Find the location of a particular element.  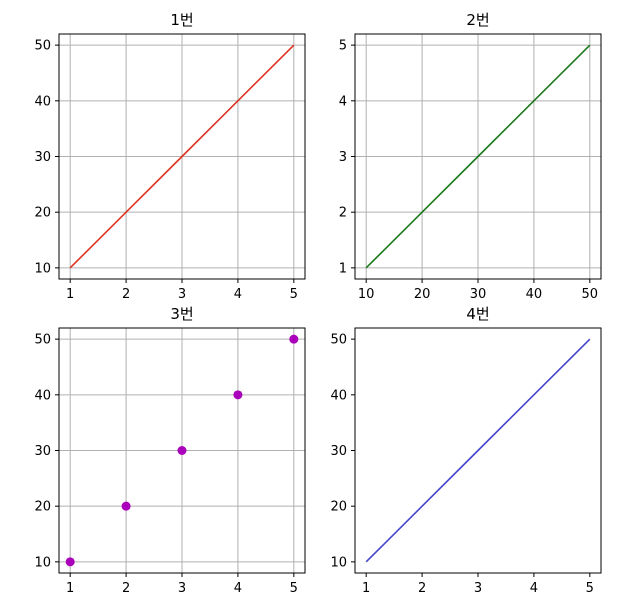

x-tick-label-1: 10 is located at coordinates (366, 294).